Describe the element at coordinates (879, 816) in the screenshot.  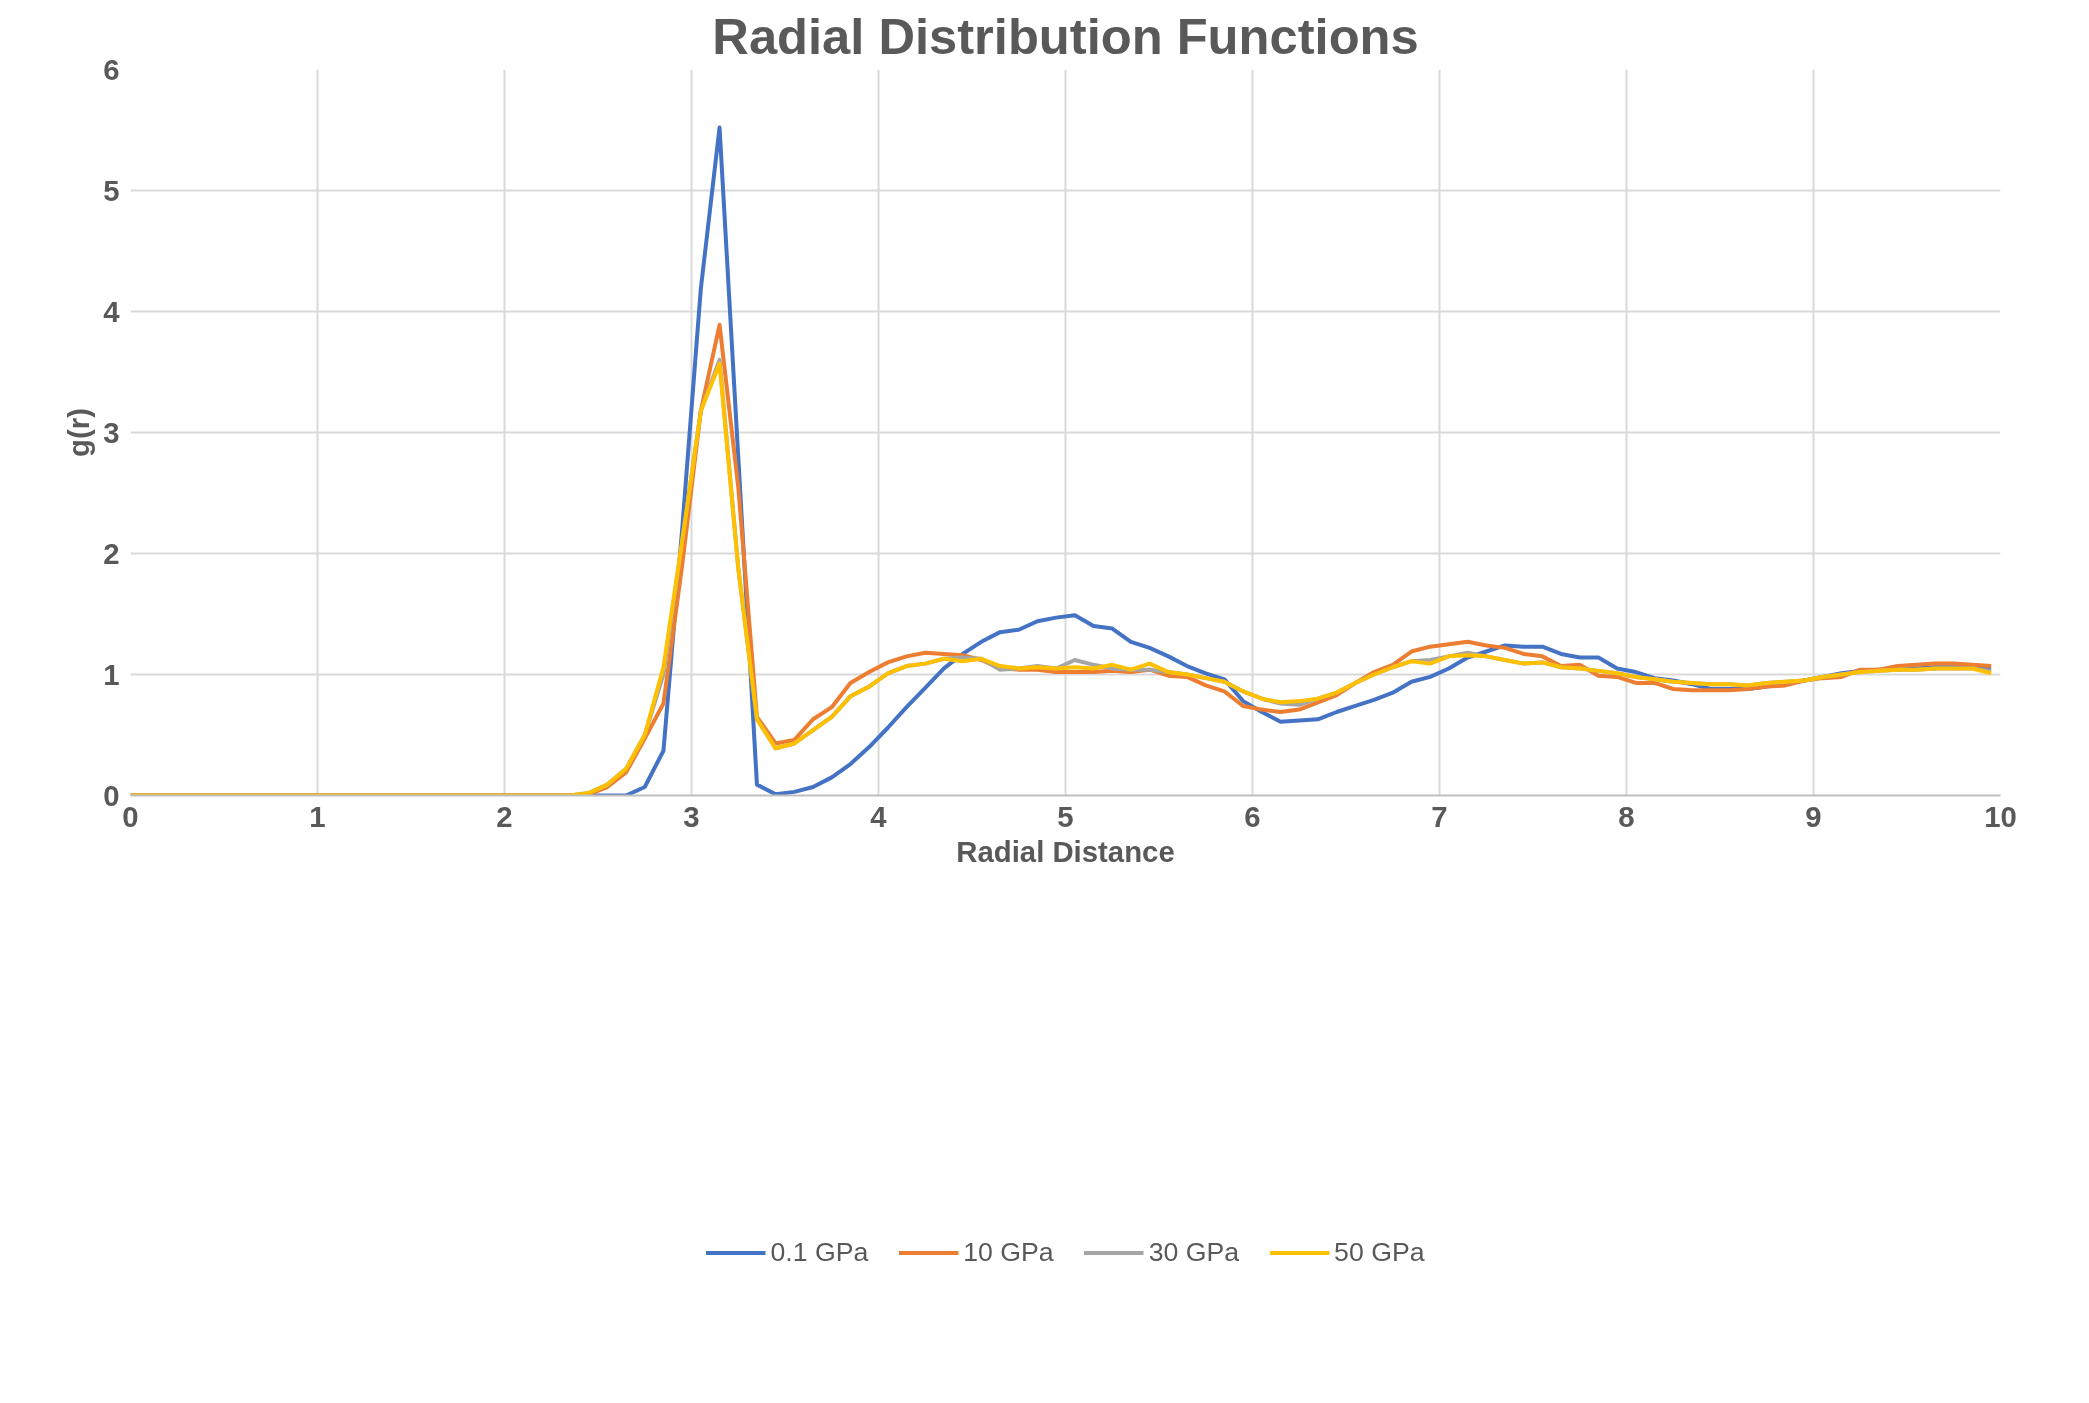
I see `x-tick-label: 4` at that location.